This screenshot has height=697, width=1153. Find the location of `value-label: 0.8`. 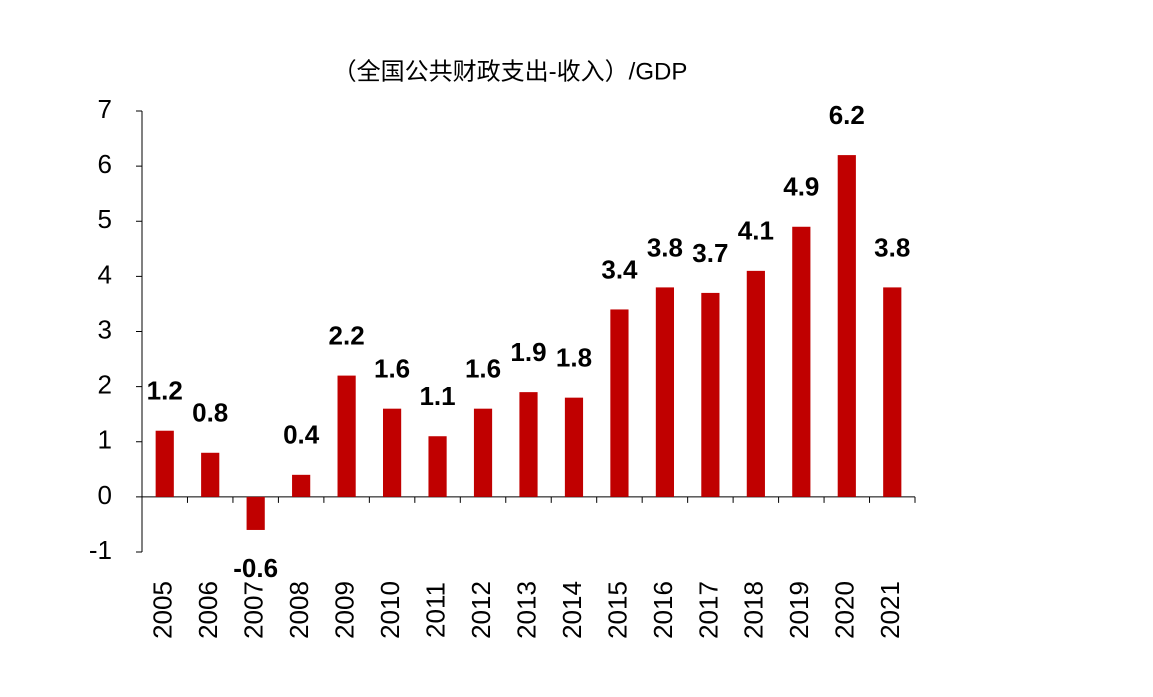

value-label: 0.8 is located at coordinates (210, 413).